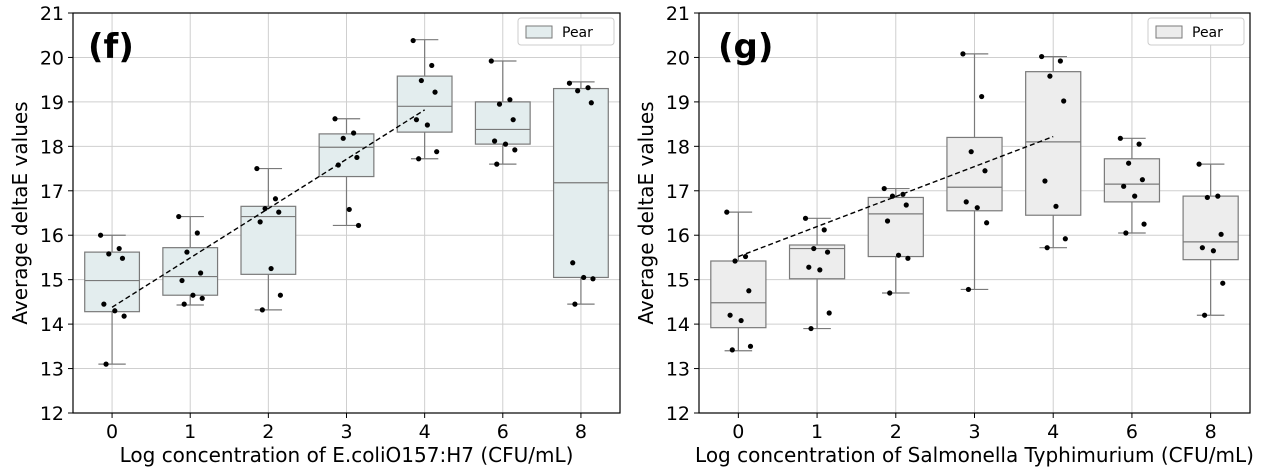 Image resolution: width=1281 pixels, height=473 pixels. What do you see at coordinates (1132, 432) in the screenshot?
I see `x-tick-label: 6` at bounding box center [1132, 432].